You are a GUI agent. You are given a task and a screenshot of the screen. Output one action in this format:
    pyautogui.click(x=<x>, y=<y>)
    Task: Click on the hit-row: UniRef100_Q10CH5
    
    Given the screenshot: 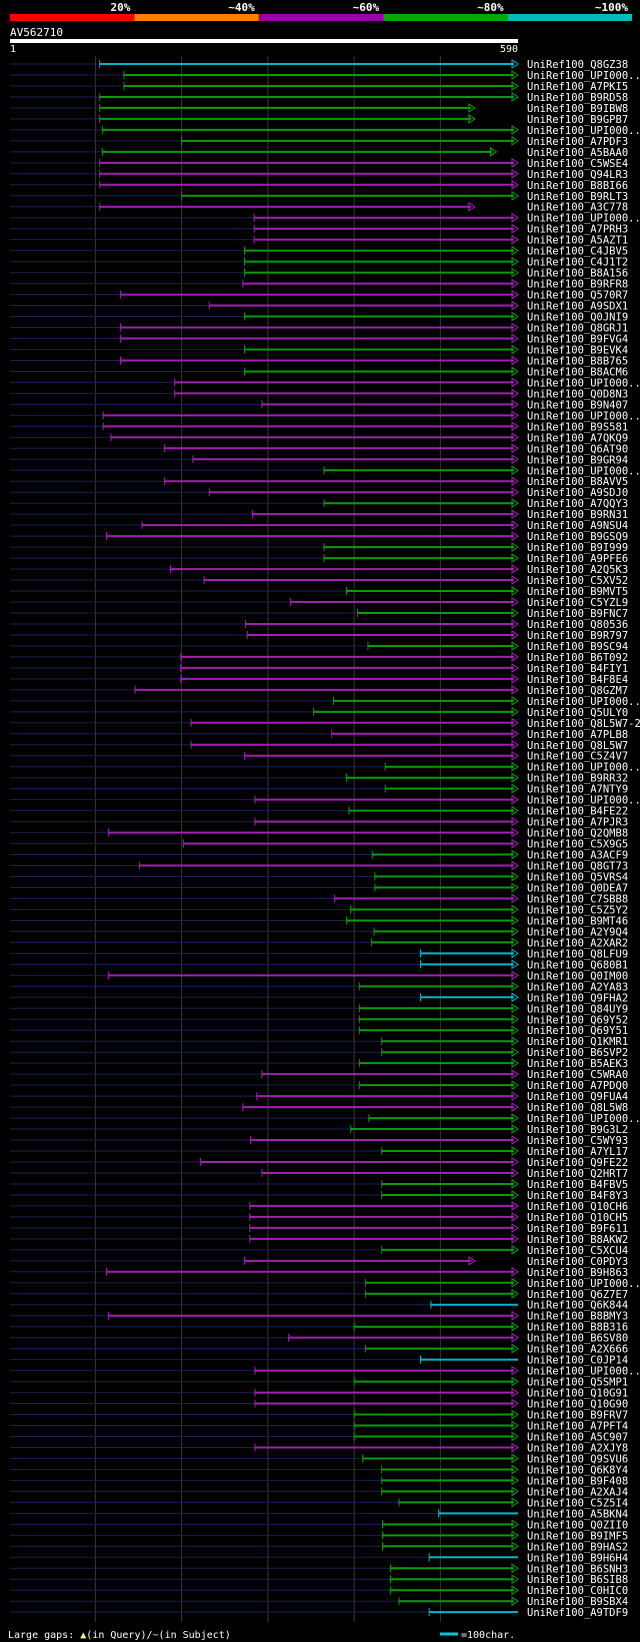 What is the action you would take?
    pyautogui.click(x=319, y=1218)
    